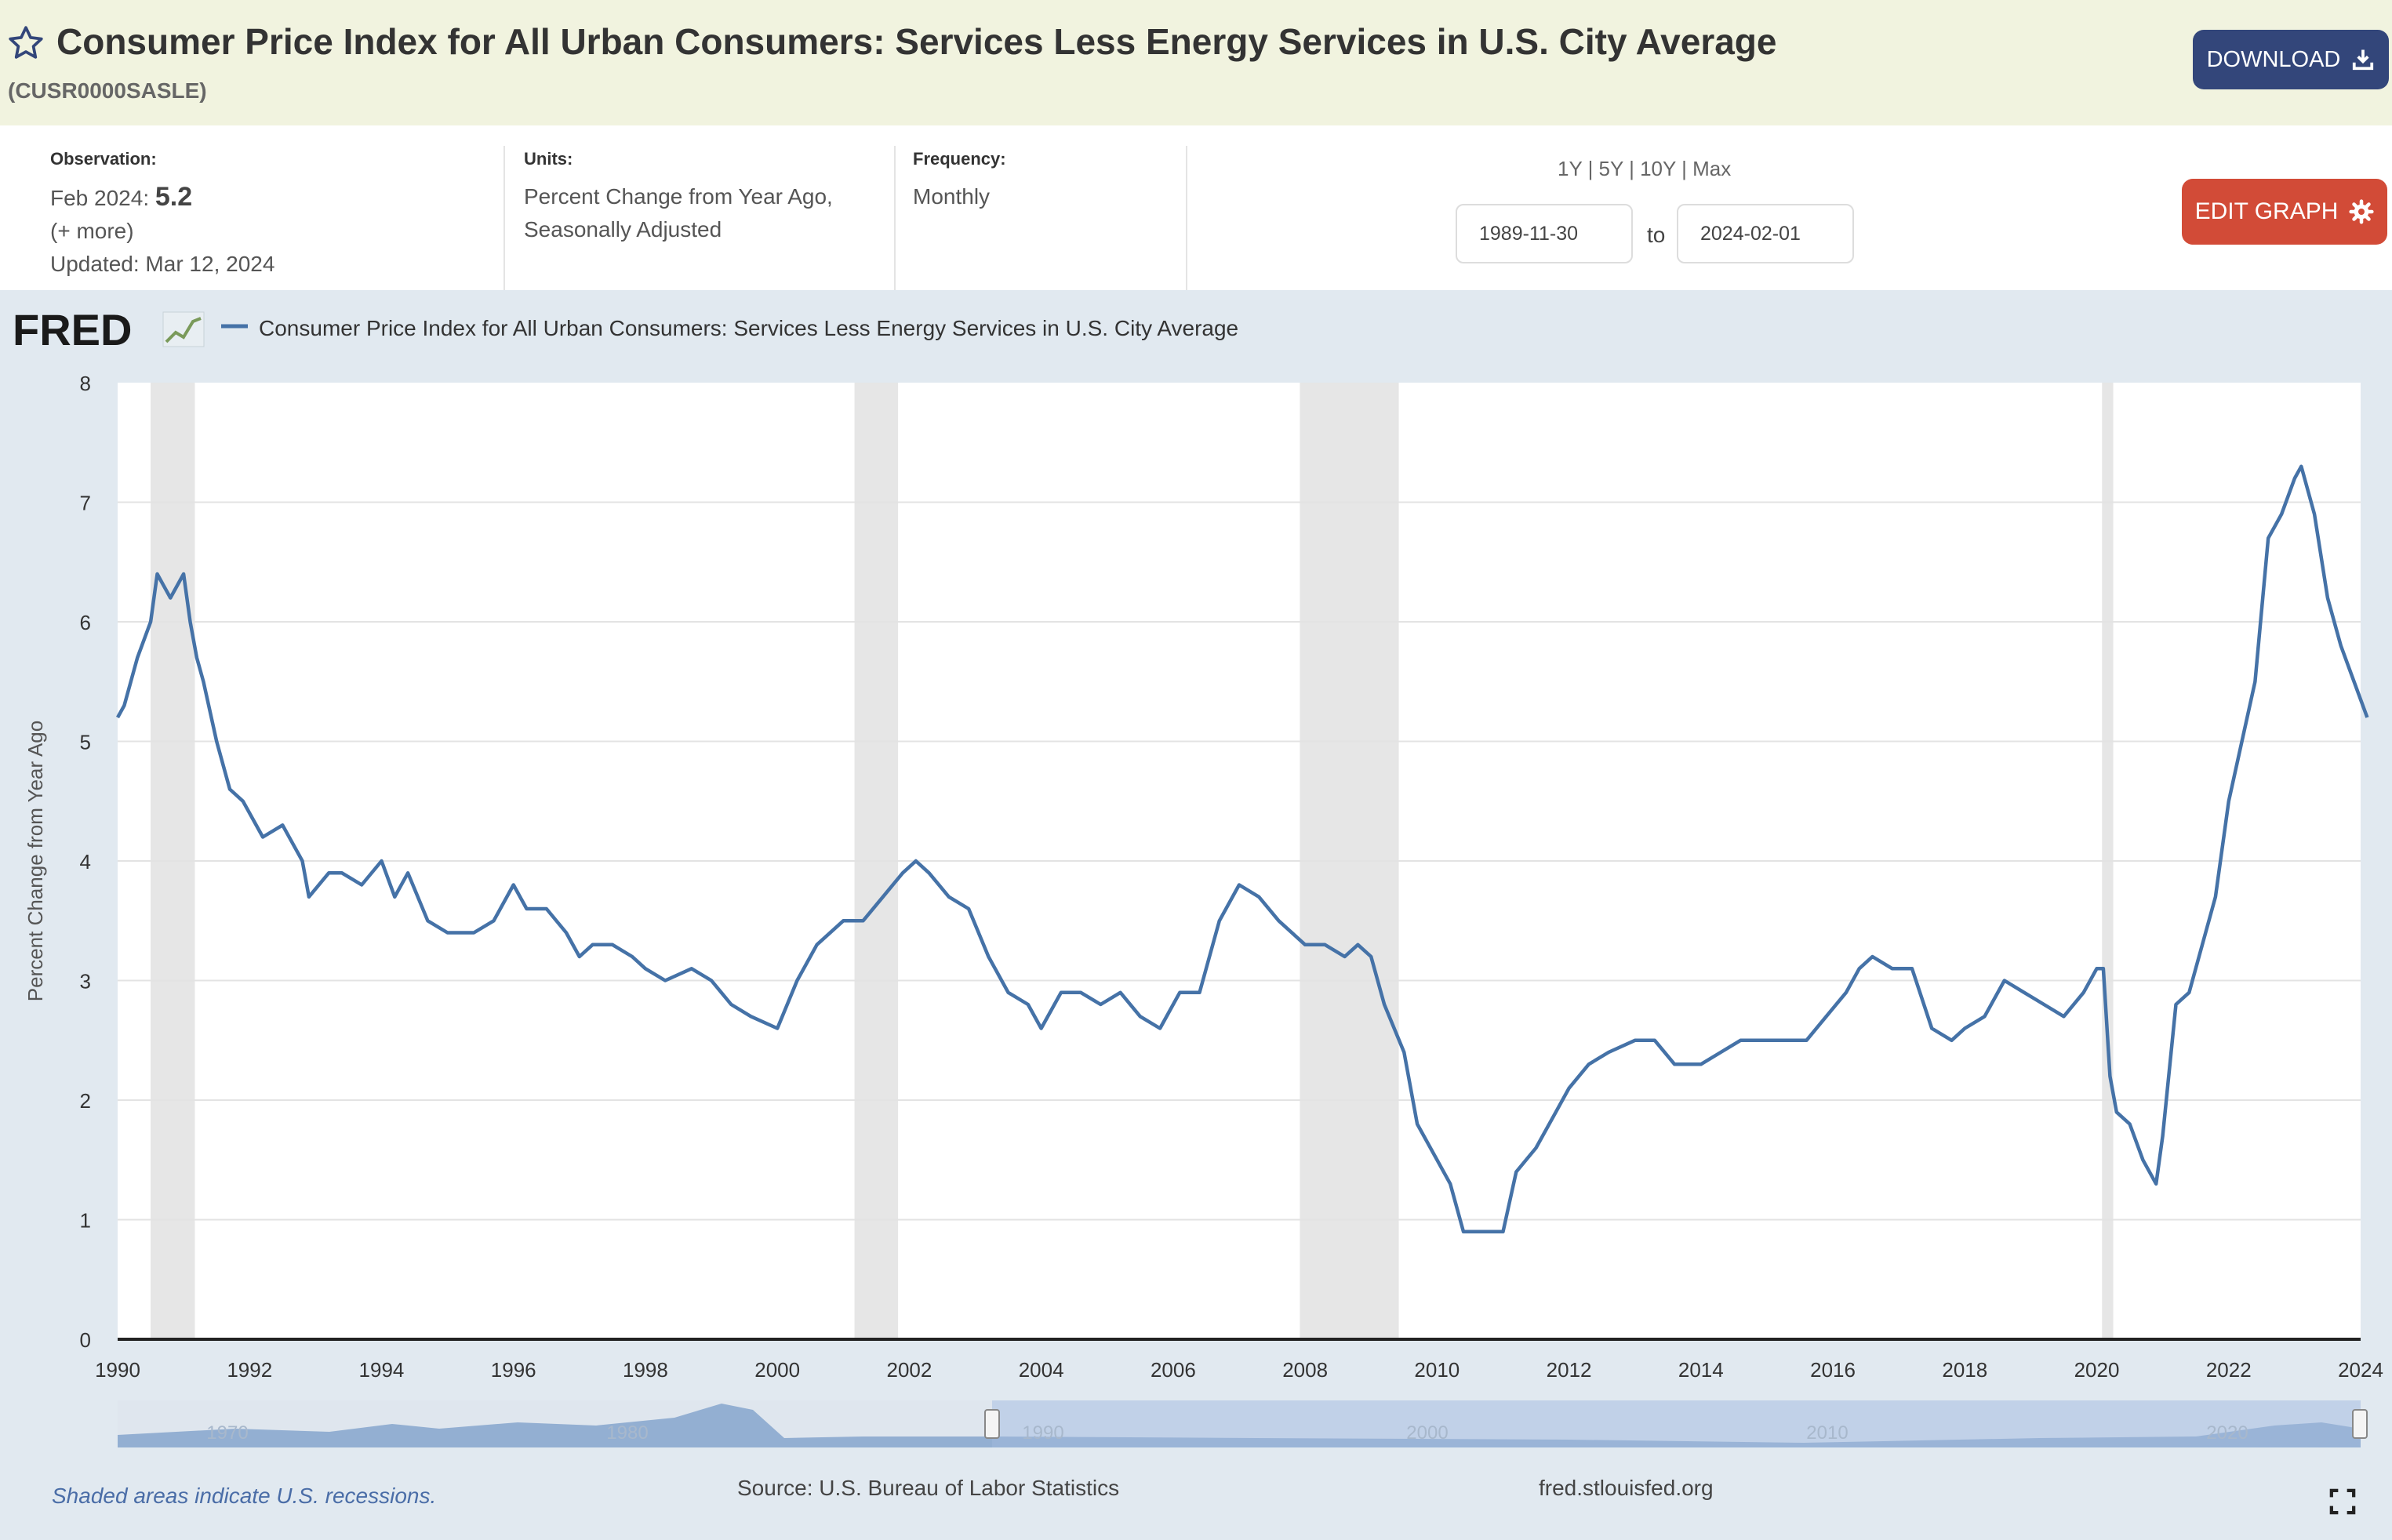 The height and width of the screenshot is (1540, 2392). Describe the element at coordinates (555, 1426) in the screenshot. I see `navigator-history` at that location.